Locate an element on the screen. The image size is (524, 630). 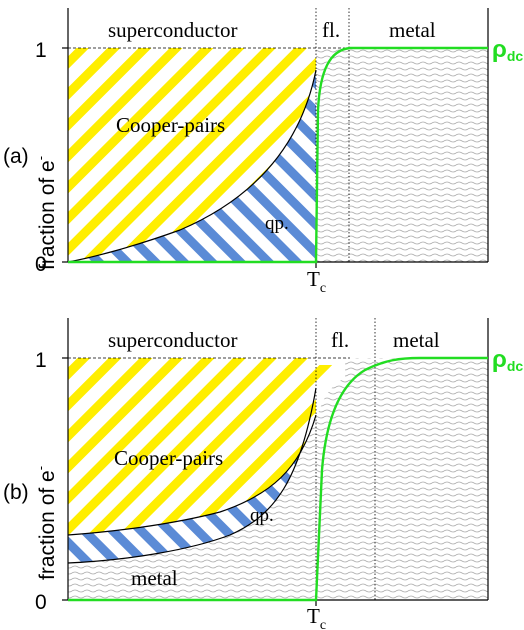
panel-label: (a) is located at coordinates (16, 156).